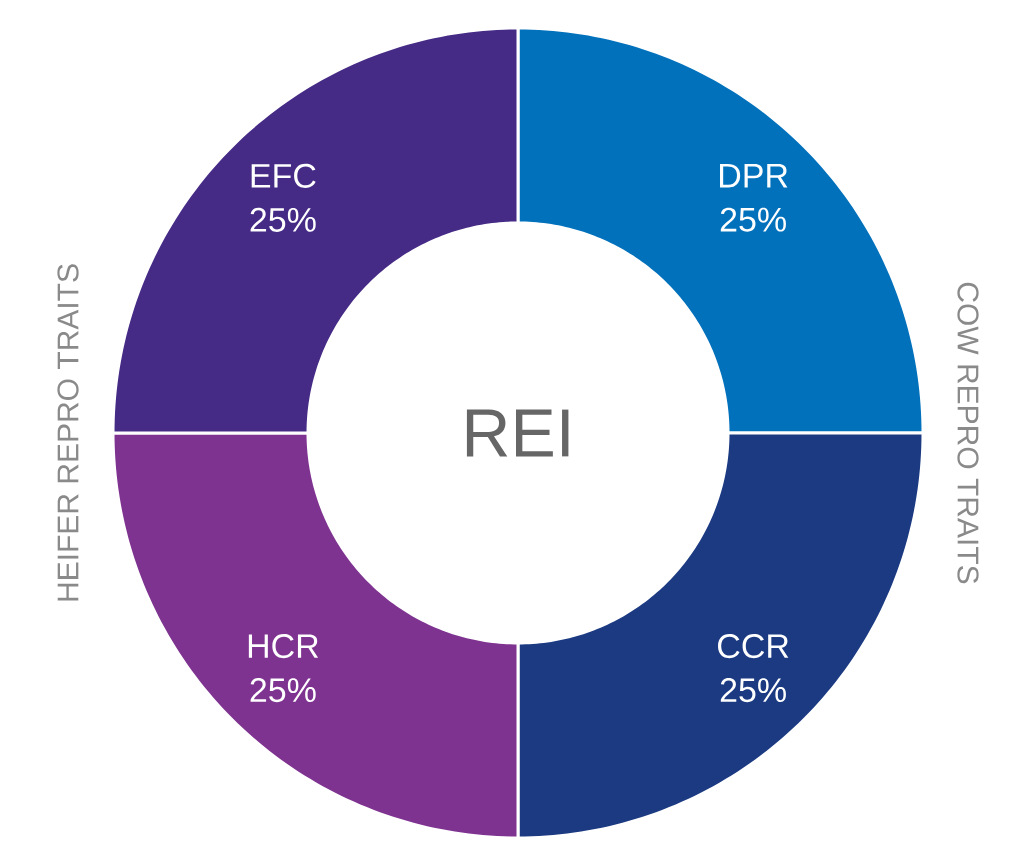 The height and width of the screenshot is (866, 1026). I want to click on slice-label: DPR, so click(754, 176).